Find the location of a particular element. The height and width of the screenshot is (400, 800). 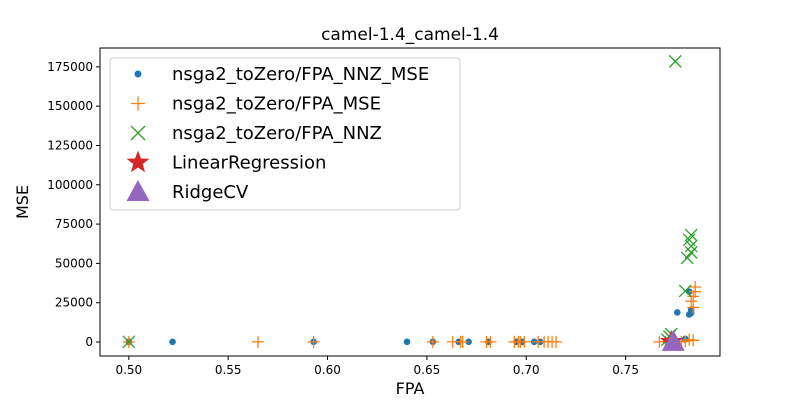

y-tick-label: 0 is located at coordinates (89, 342).